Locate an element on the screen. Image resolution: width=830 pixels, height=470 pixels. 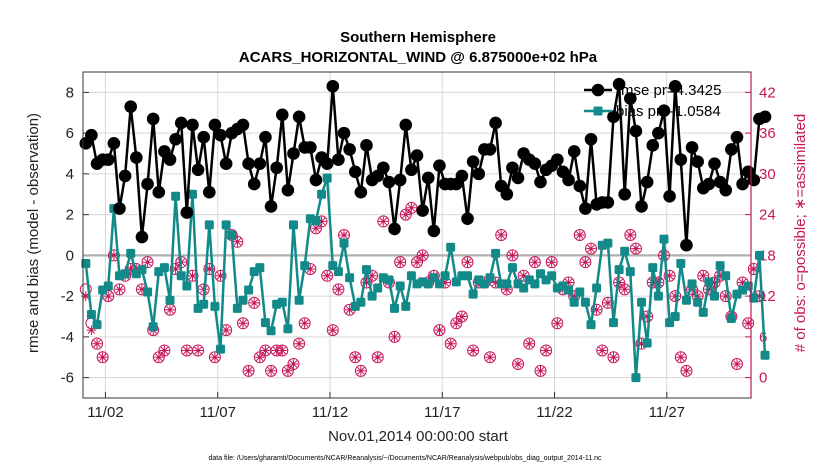
y-tick-label: 0 is located at coordinates (70, 255).